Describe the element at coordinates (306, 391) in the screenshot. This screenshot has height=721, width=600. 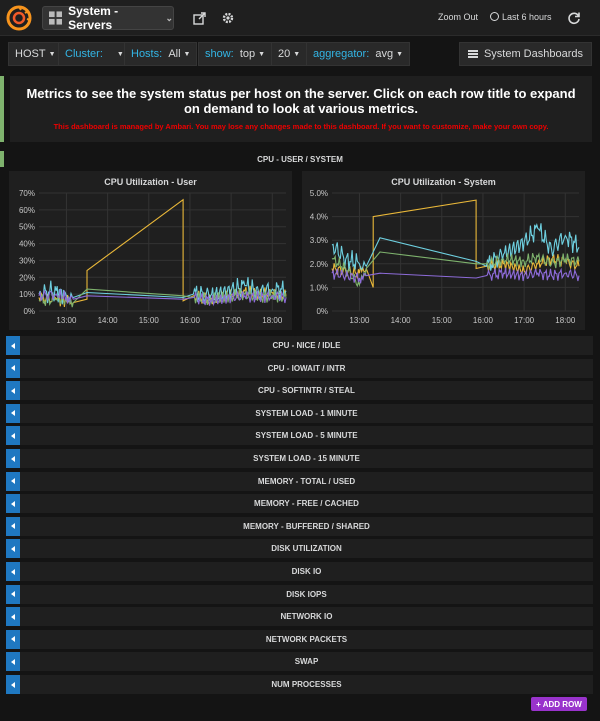
I see `row-title: CPU - SOFTINTR / STEAL` at that location.